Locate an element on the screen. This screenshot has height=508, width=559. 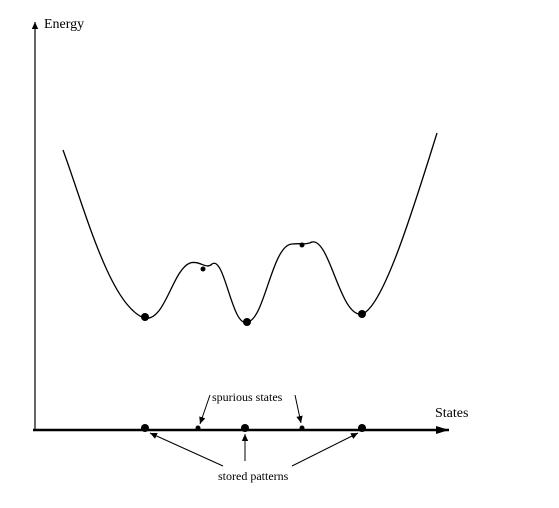
spurious-arrow-right is located at coordinates (298, 409).